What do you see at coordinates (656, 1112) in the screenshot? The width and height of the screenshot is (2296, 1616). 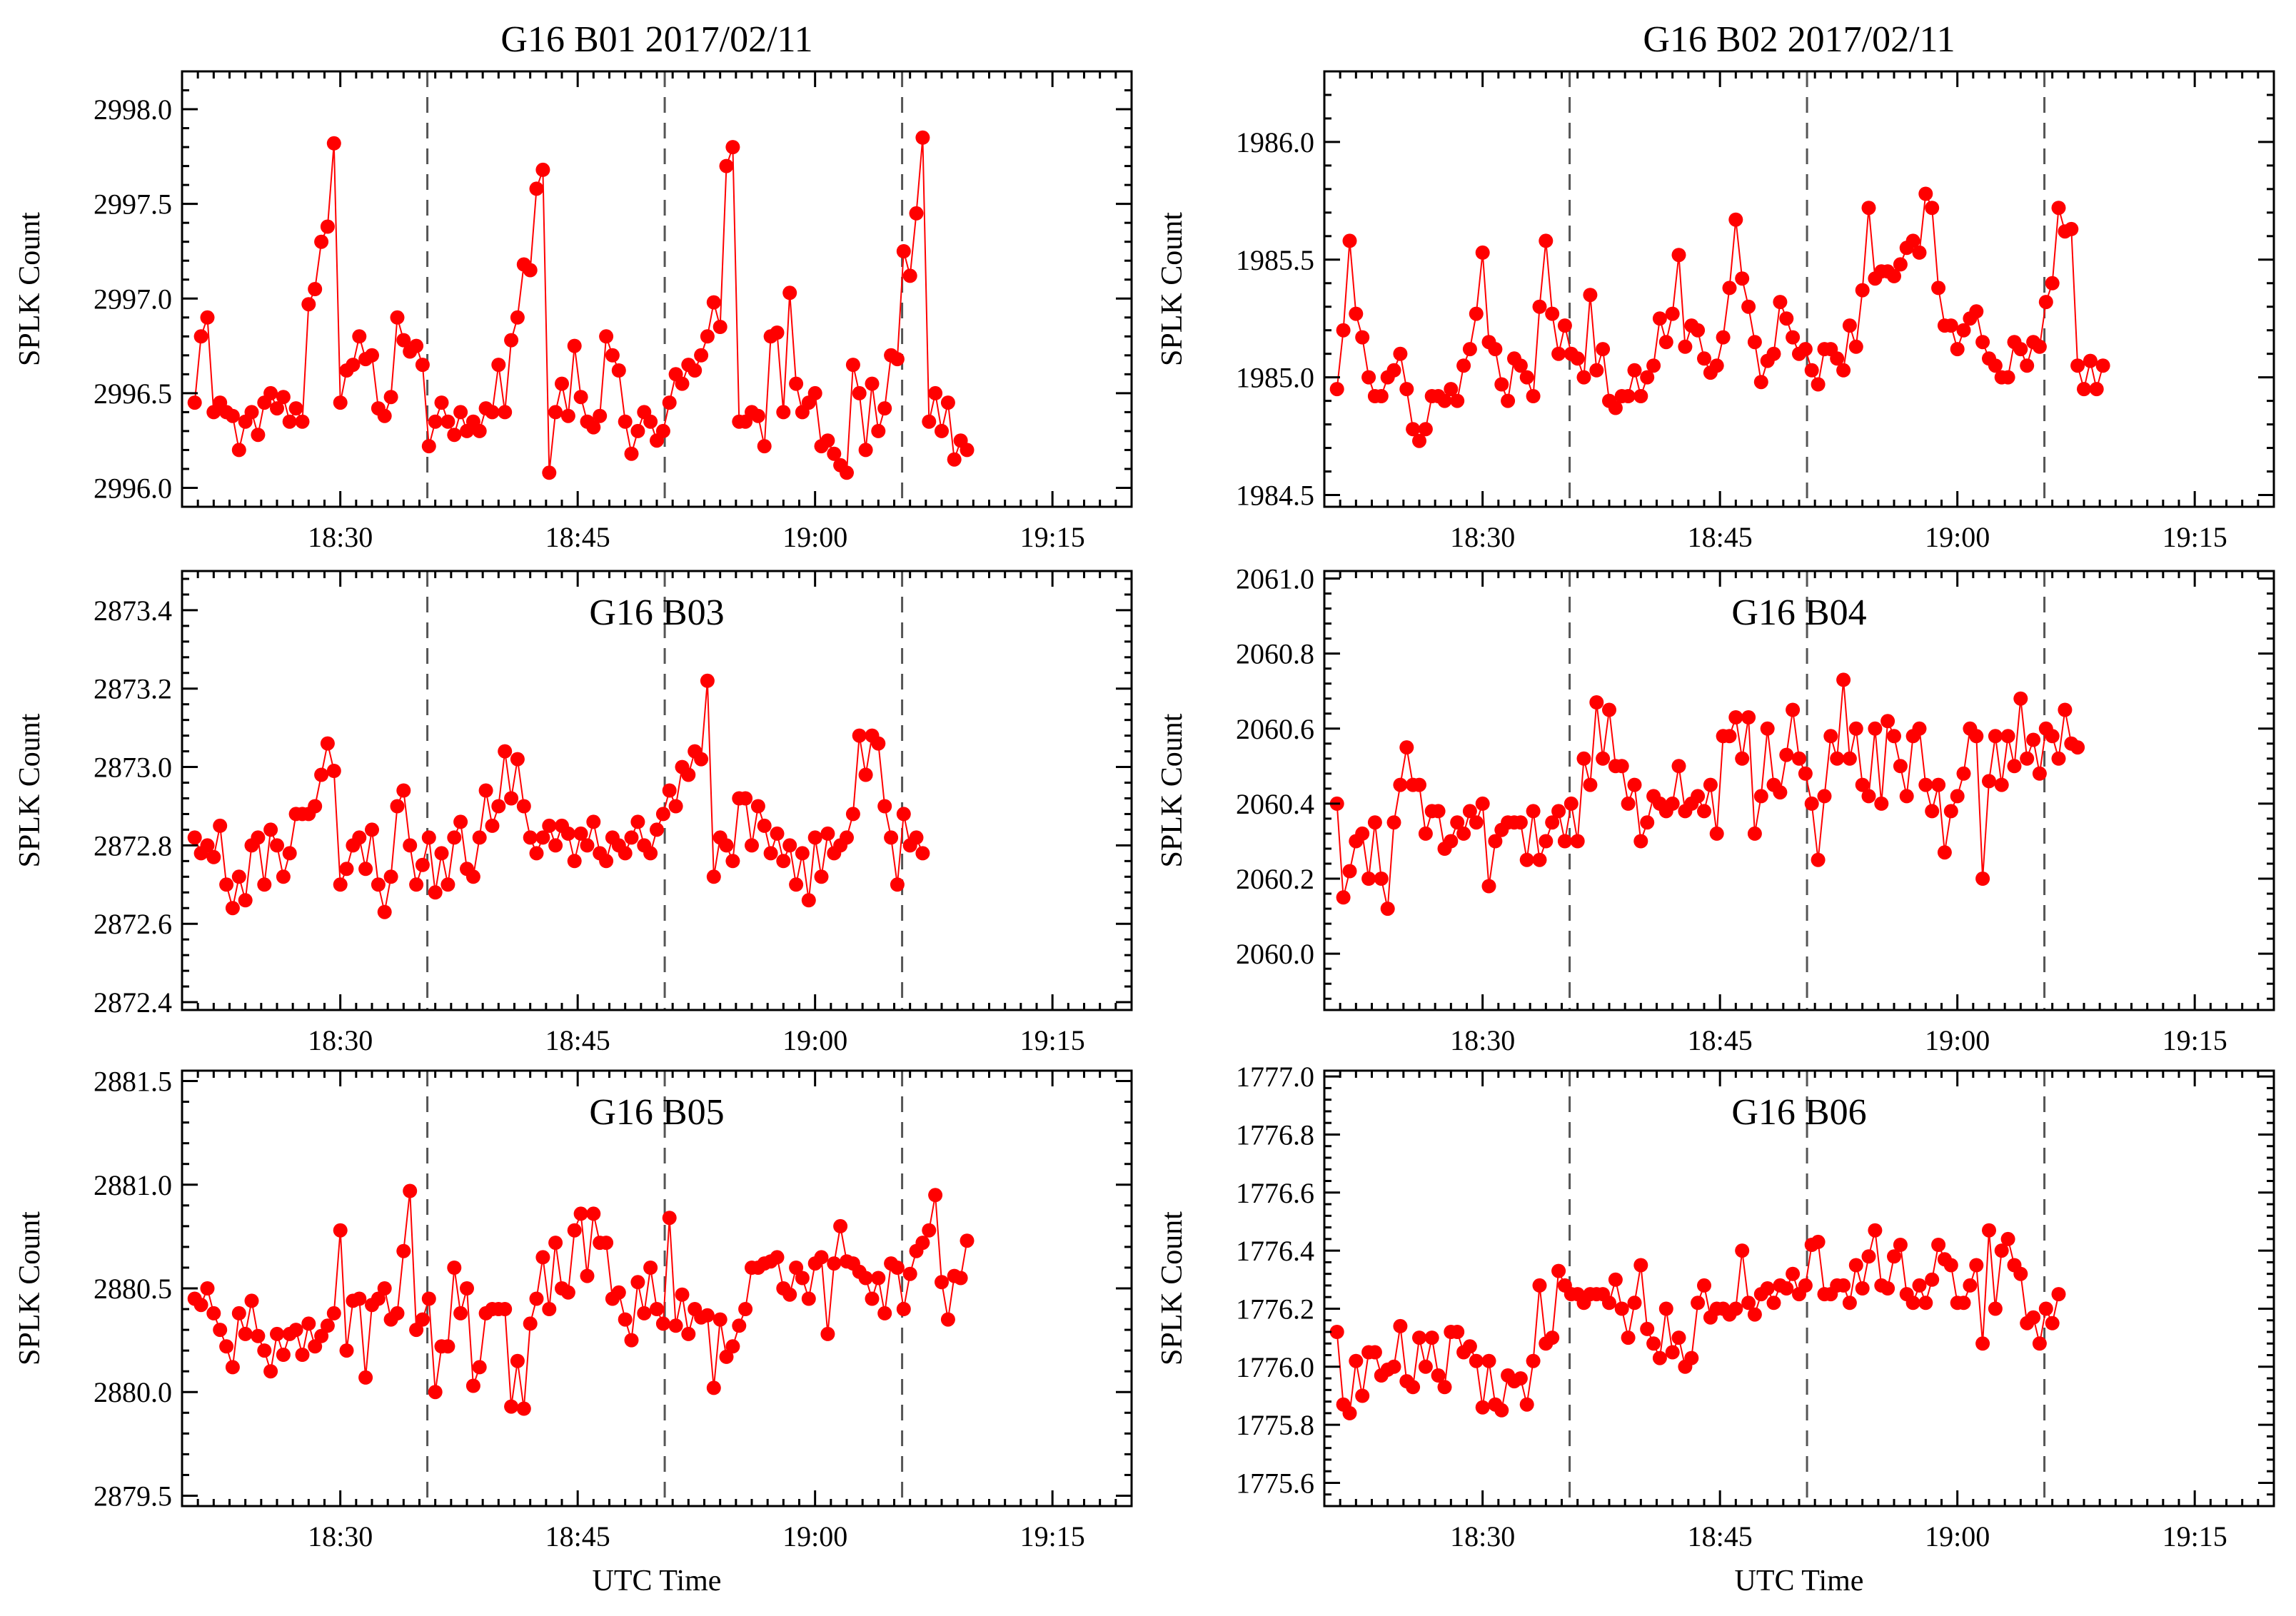 I see `panel-title: G16 B05` at bounding box center [656, 1112].